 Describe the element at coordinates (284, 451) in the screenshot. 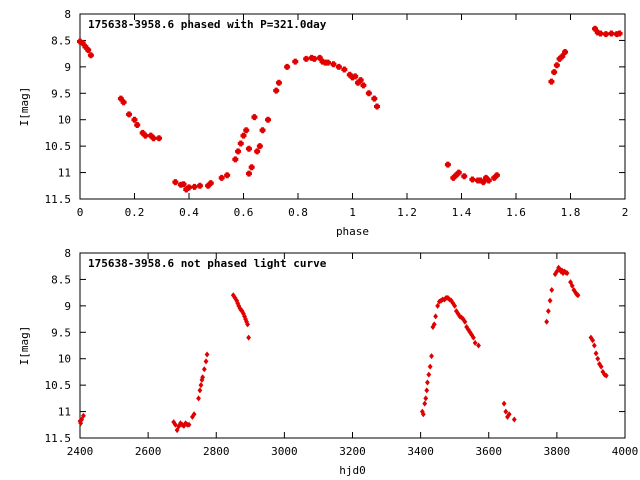

I see `x-tick-label: 3000` at that location.